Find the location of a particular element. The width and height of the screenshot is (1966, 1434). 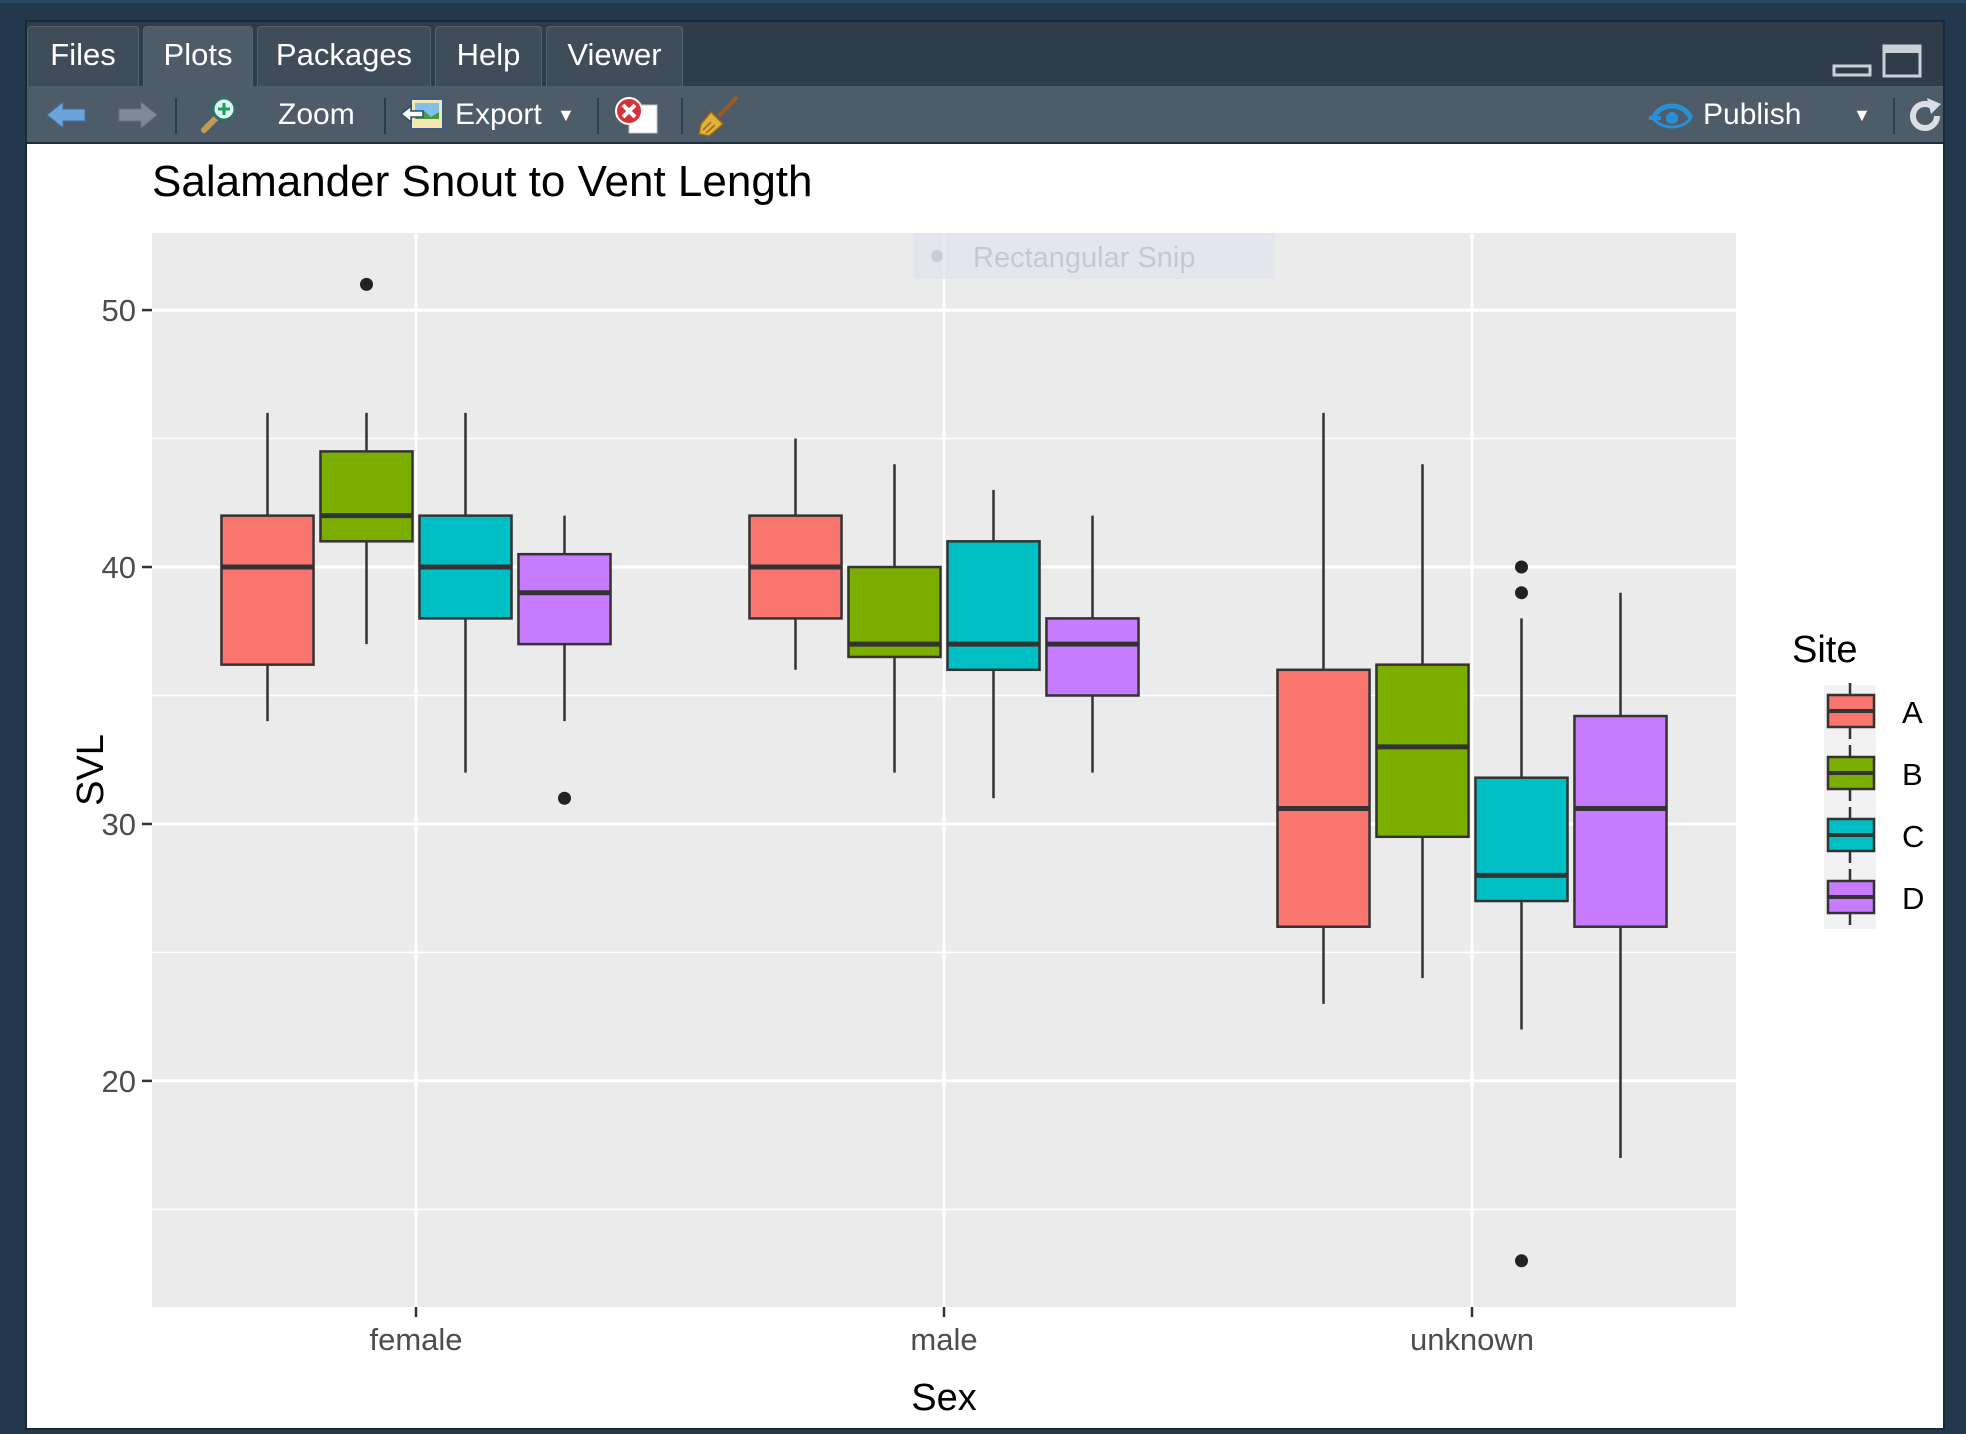

x-tick-label: unknown is located at coordinates (1472, 1339).